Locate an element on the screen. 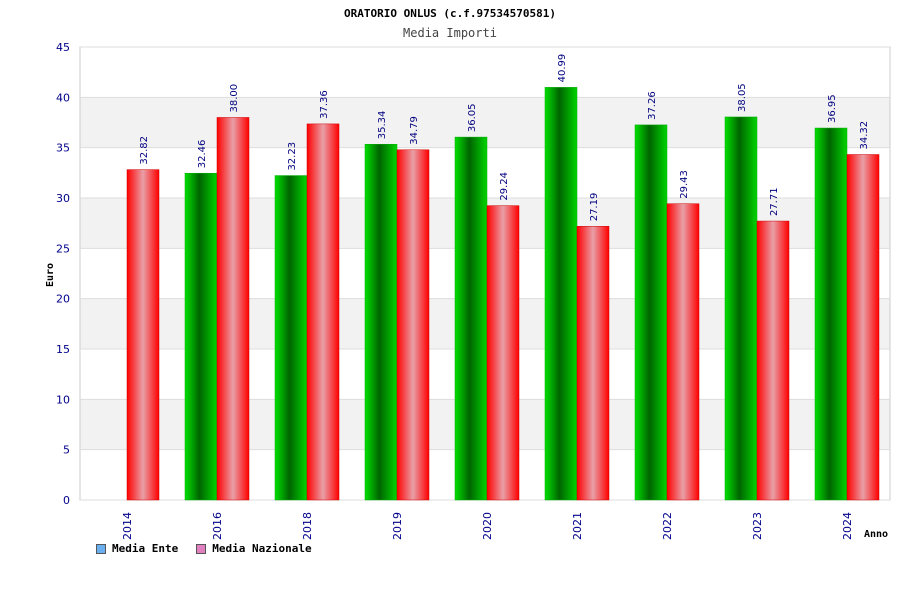 This screenshot has width=900, height=600. x-tick-label: 2014 is located at coordinates (127, 526).